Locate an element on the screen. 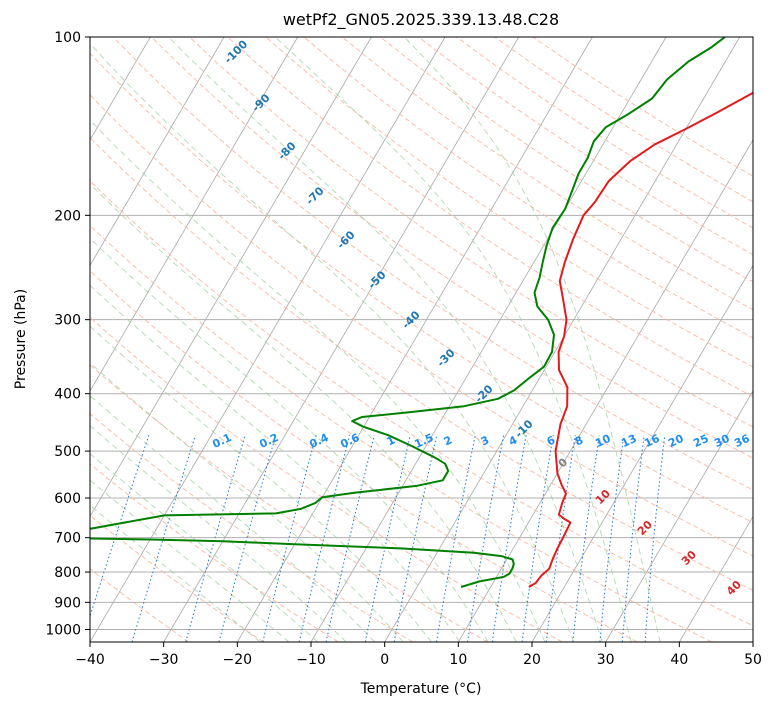 The width and height of the screenshot is (775, 708). x-tick-label: 0 is located at coordinates (384, 660).